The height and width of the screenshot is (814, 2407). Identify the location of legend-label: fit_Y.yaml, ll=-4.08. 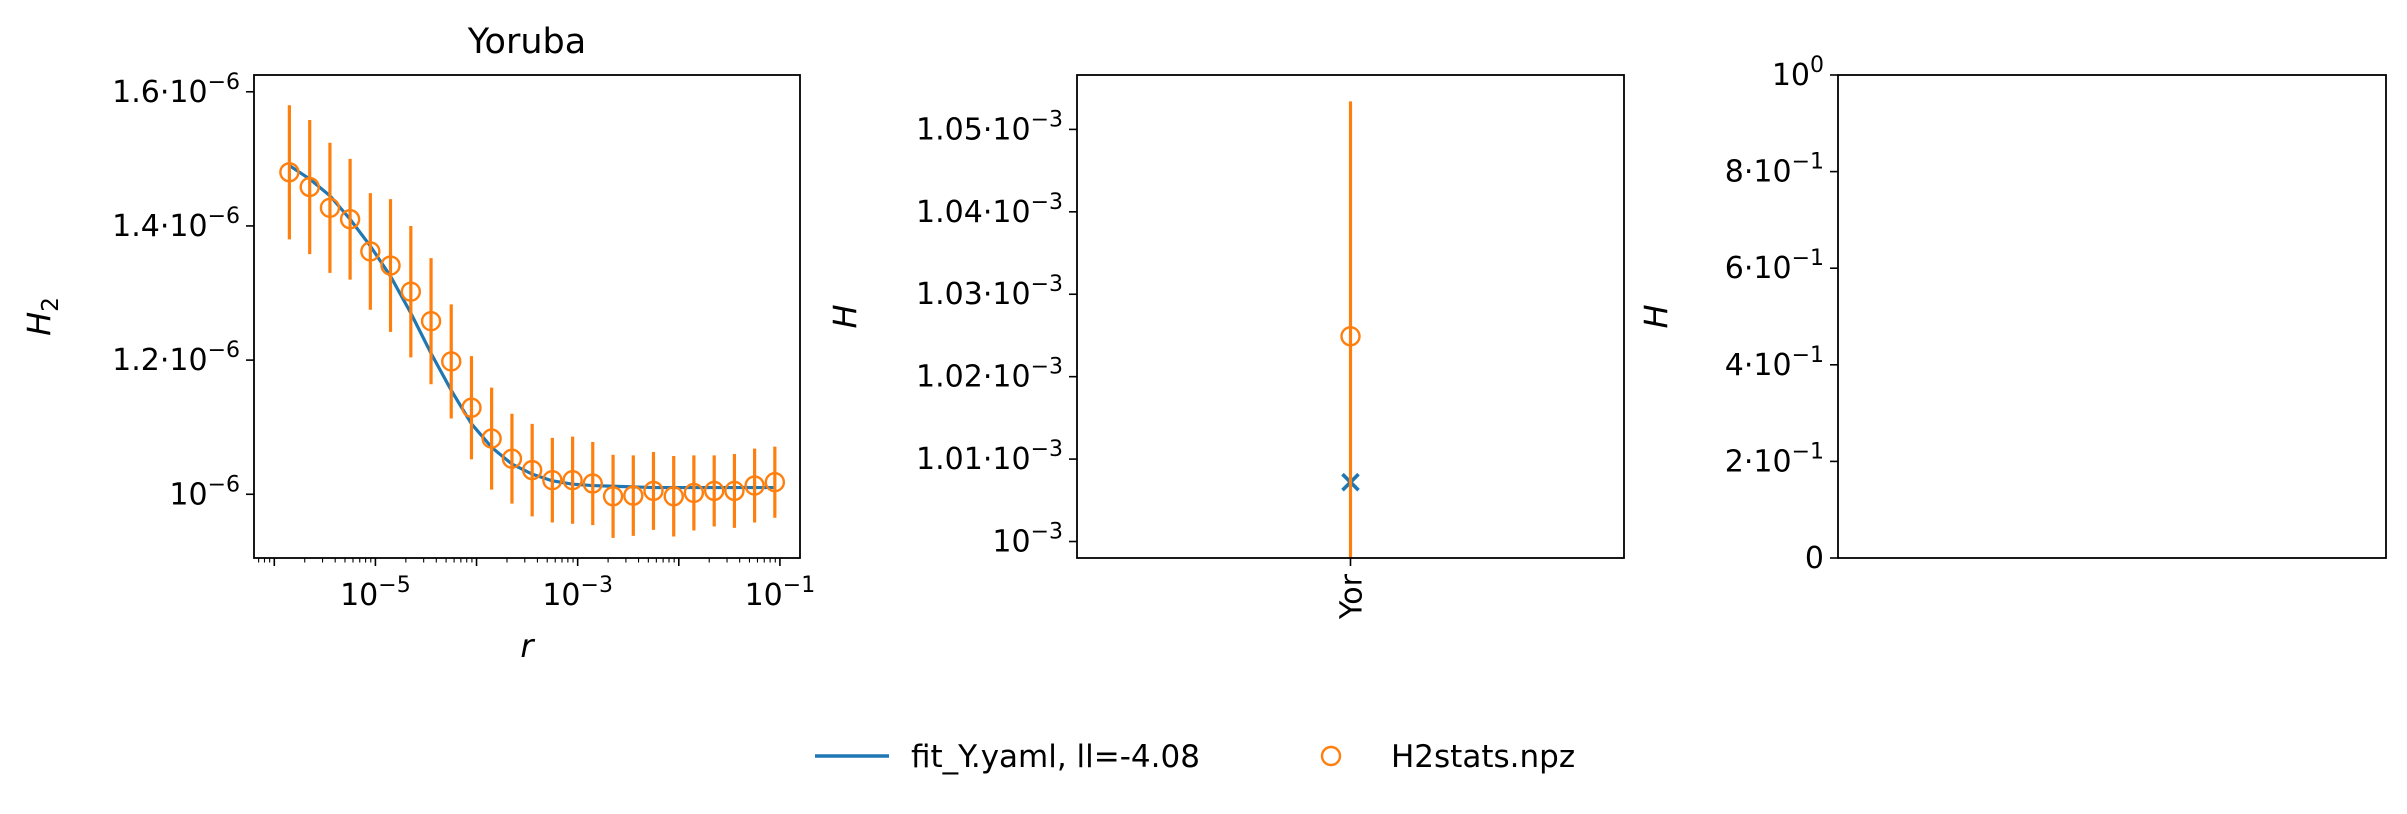
(1055, 757).